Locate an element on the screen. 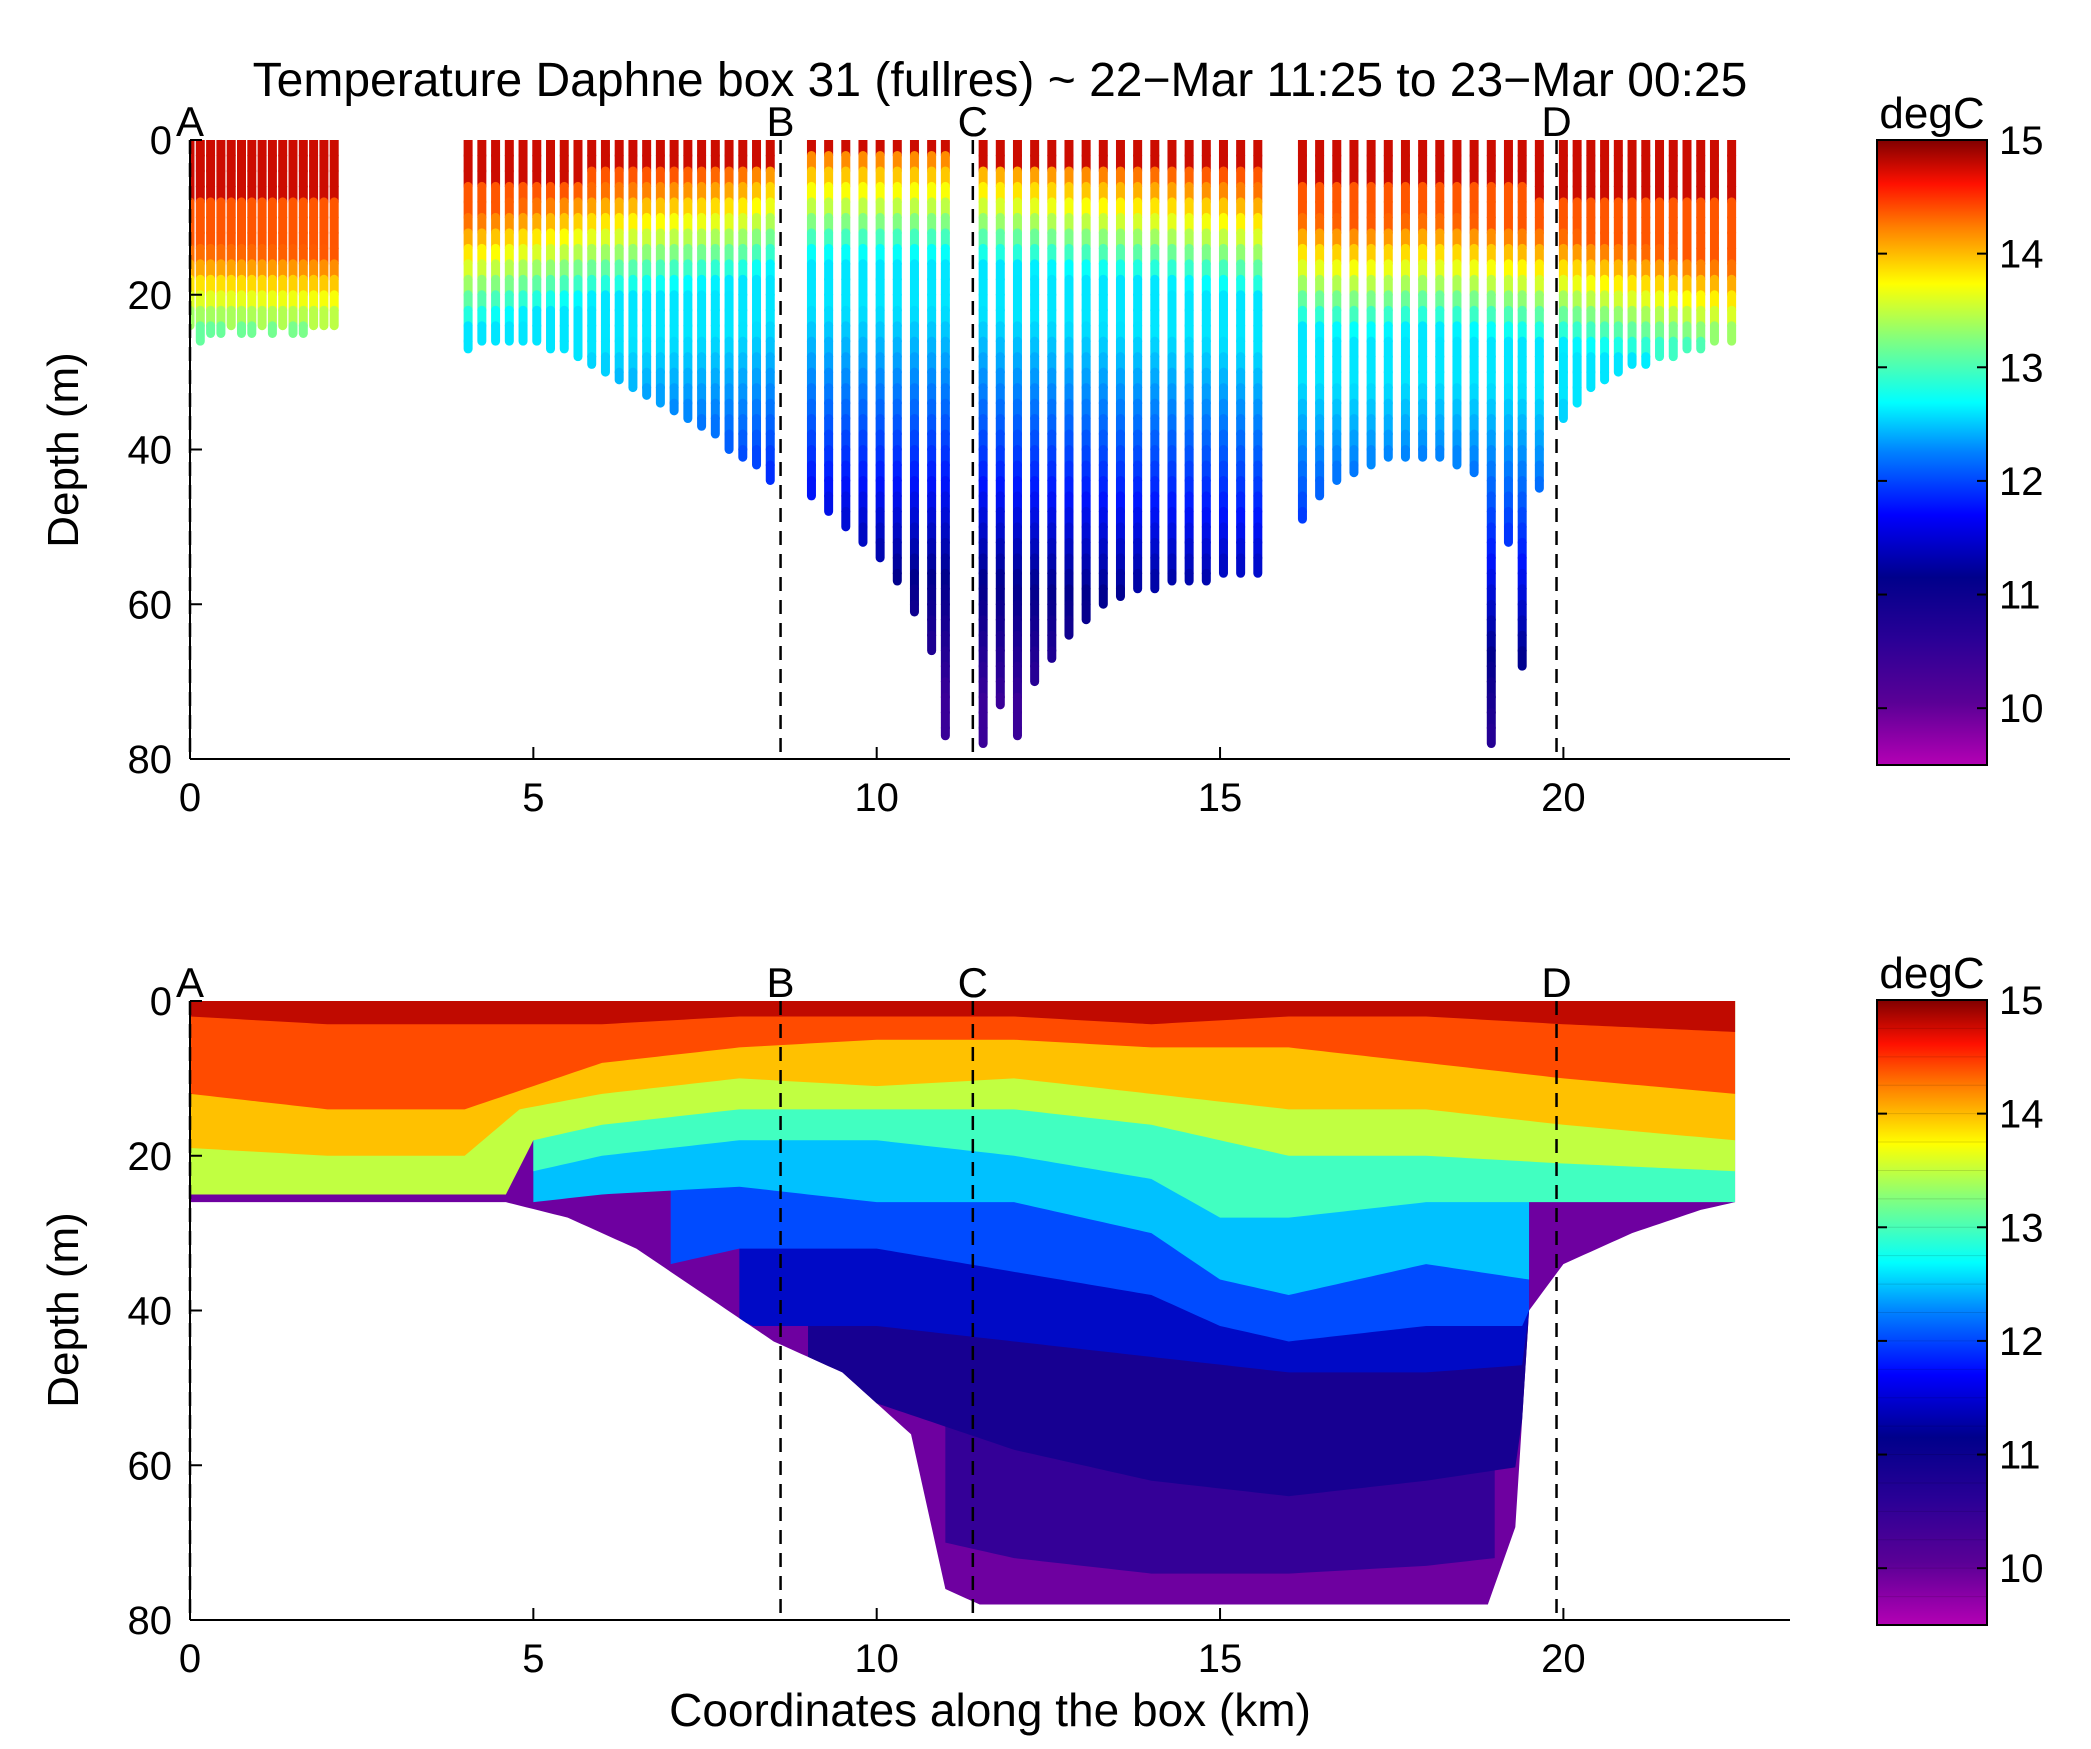 This screenshot has height=1749, width=2091. top-colorbar-label: degC is located at coordinates (1931, 113).